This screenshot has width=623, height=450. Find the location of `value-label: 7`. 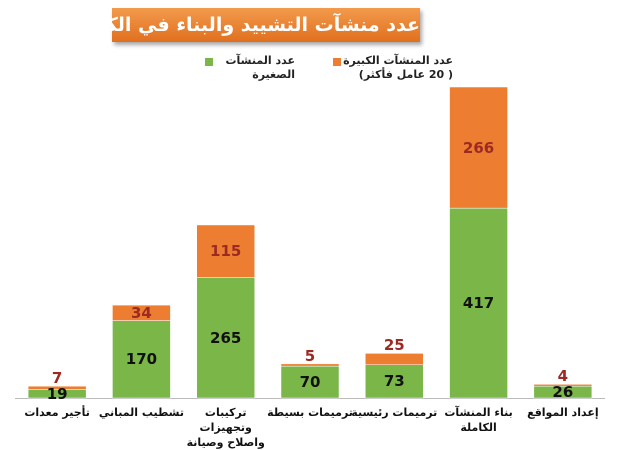

value-label: 7 is located at coordinates (57, 378).